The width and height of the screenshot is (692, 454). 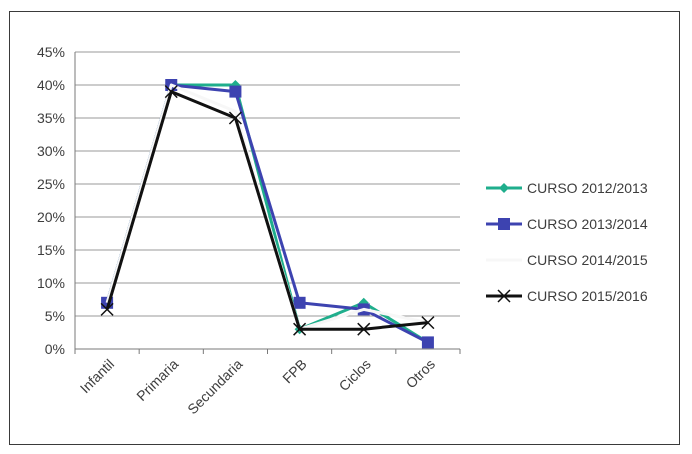 What do you see at coordinates (51, 184) in the screenshot?
I see `y-tick-label: 25%` at bounding box center [51, 184].